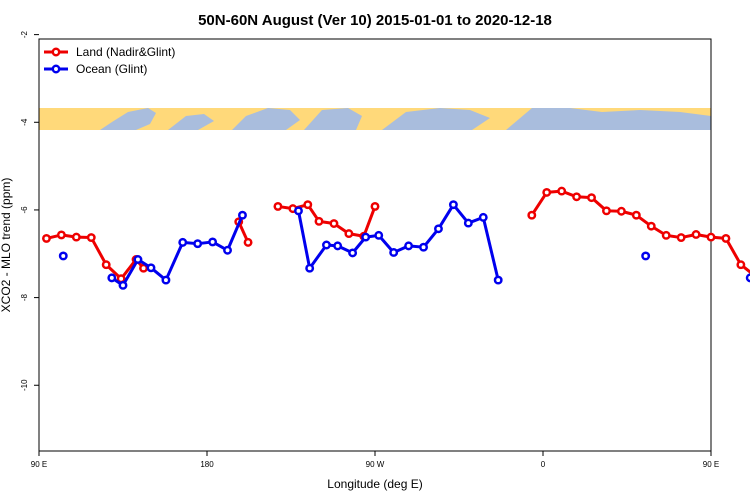  What do you see at coordinates (56, 52) in the screenshot?
I see `legend-land-marker` at bounding box center [56, 52].